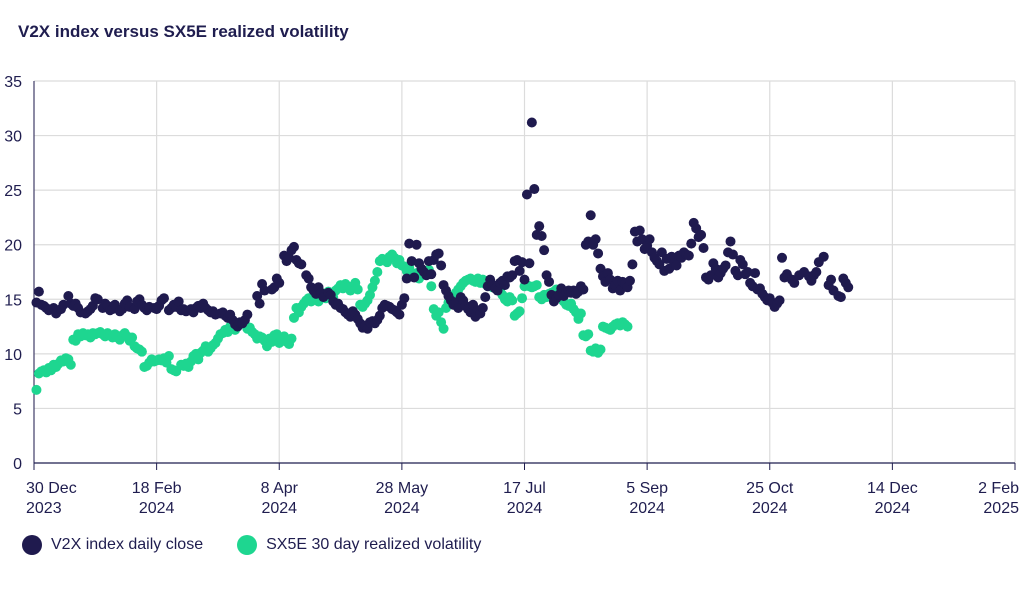 The image size is (1024, 589). I want to click on legend-item-sx5e: SX5E 30 day realized volatility, so click(359, 545).